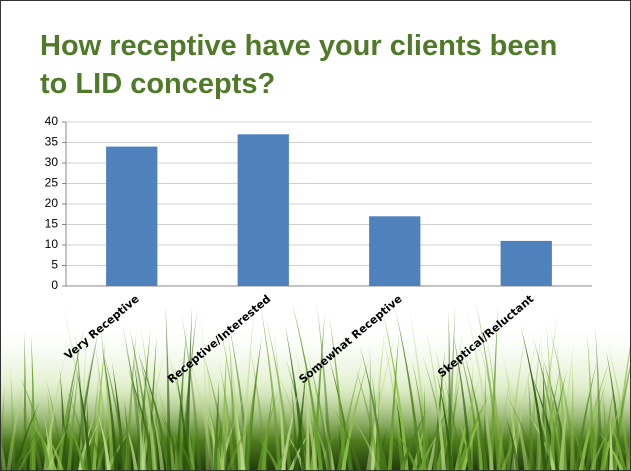 Image resolution: width=631 pixels, height=471 pixels. What do you see at coordinates (54, 285) in the screenshot?
I see `y-tick-label: 0` at bounding box center [54, 285].